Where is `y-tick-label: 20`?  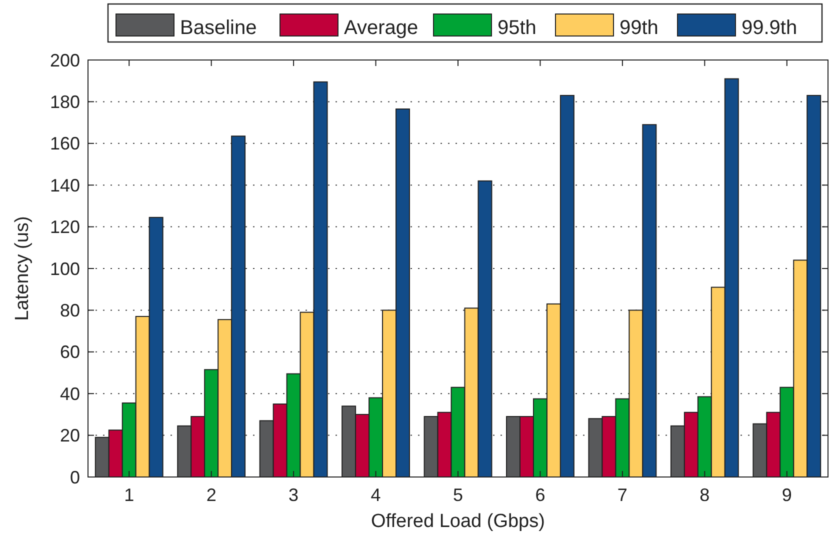
y-tick-label: 20 is located at coordinates (70, 436).